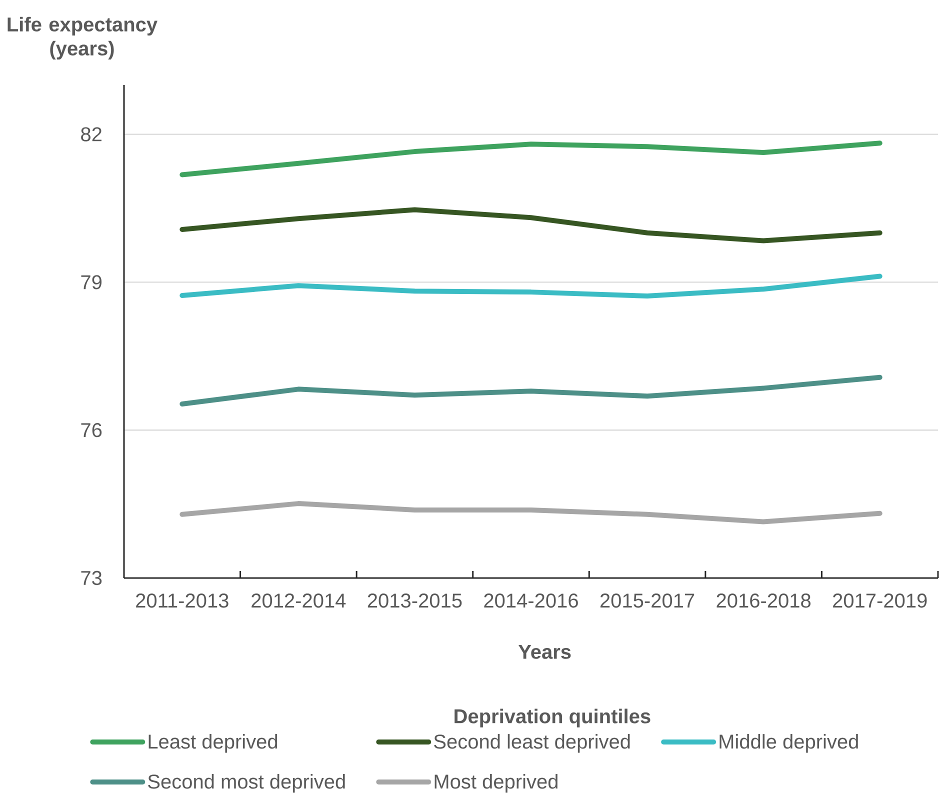  I want to click on legend-label: Least deprived, so click(213, 743).